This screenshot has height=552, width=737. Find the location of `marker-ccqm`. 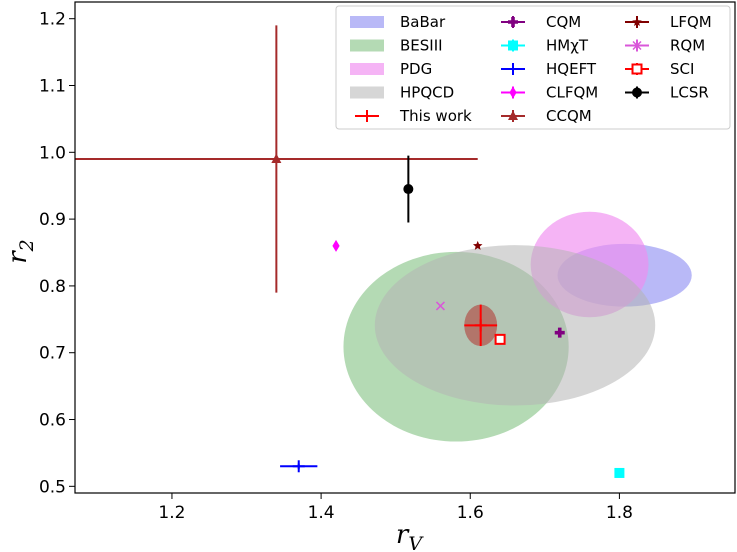

marker-ccqm is located at coordinates (276, 158).